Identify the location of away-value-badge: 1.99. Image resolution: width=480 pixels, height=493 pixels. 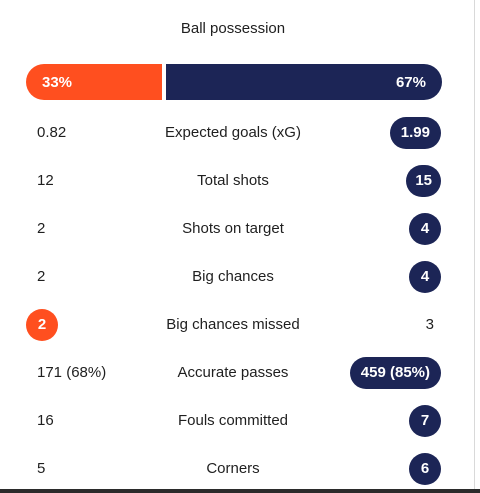
(415, 133).